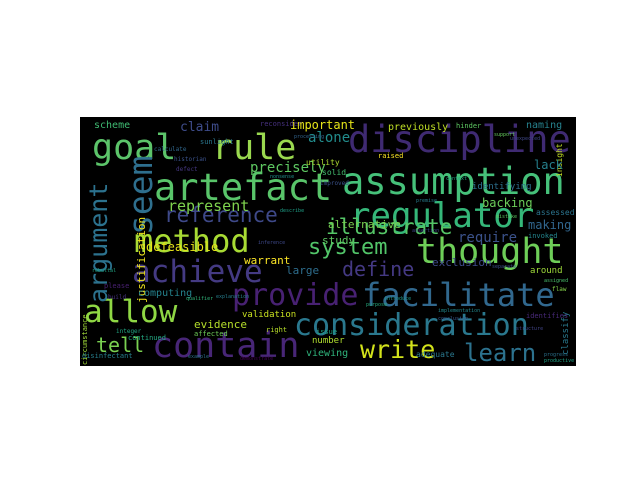  What do you see at coordinates (339, 240) in the screenshot?
I see `word-study: study` at bounding box center [339, 240].